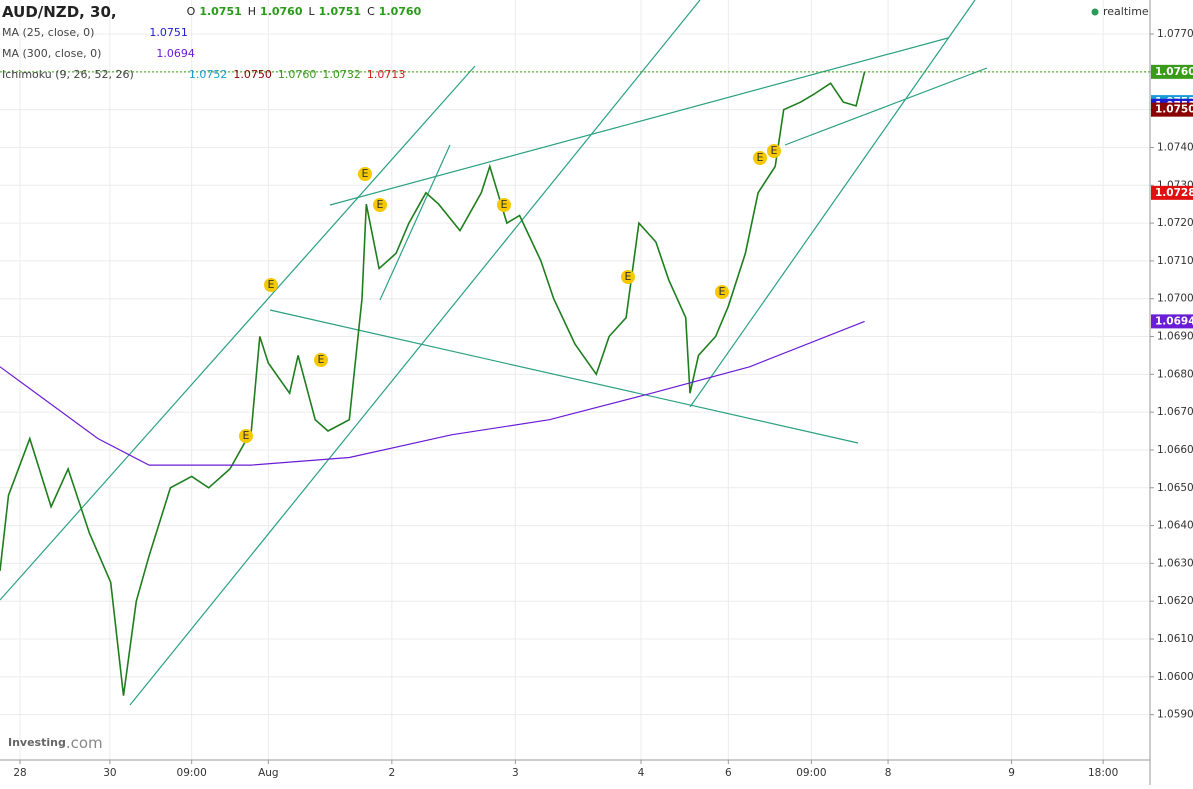  I want to click on ohlc-label: H, so click(252, 11).